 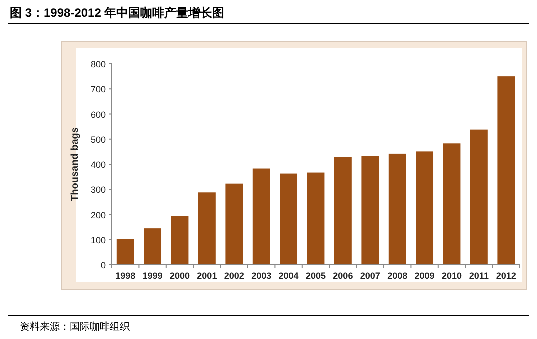 I want to click on x-tick-label: 2009, so click(x=424, y=276).